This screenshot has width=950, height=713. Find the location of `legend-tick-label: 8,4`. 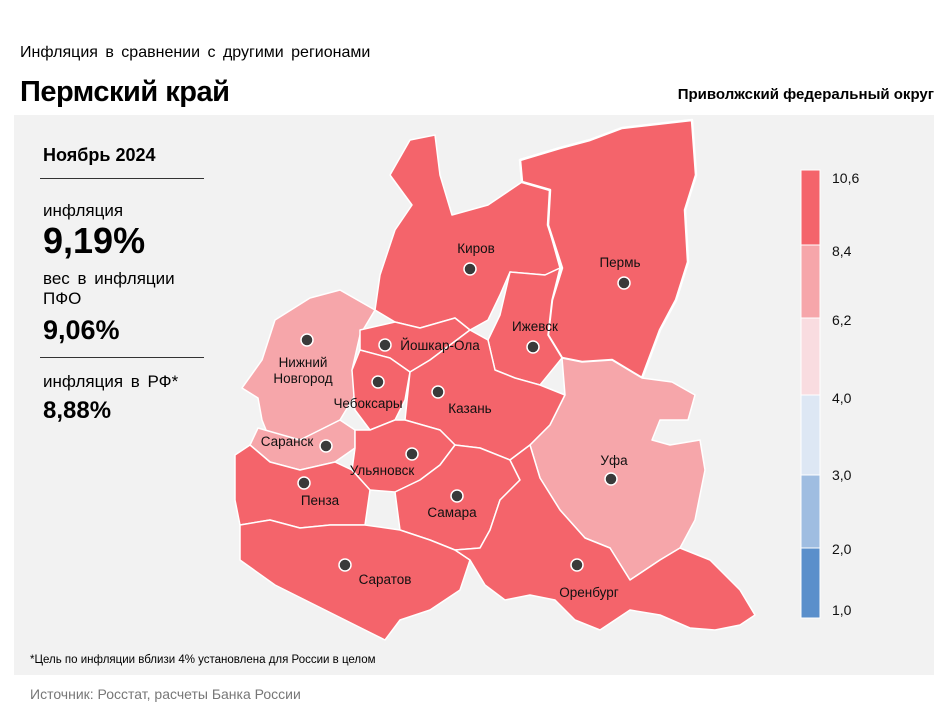

legend-tick-label: 8,4 is located at coordinates (842, 251).